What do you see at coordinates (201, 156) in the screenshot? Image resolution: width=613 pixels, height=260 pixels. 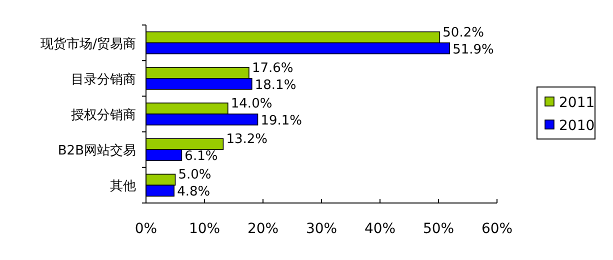 I see `data-label: 6.1%` at bounding box center [201, 156].